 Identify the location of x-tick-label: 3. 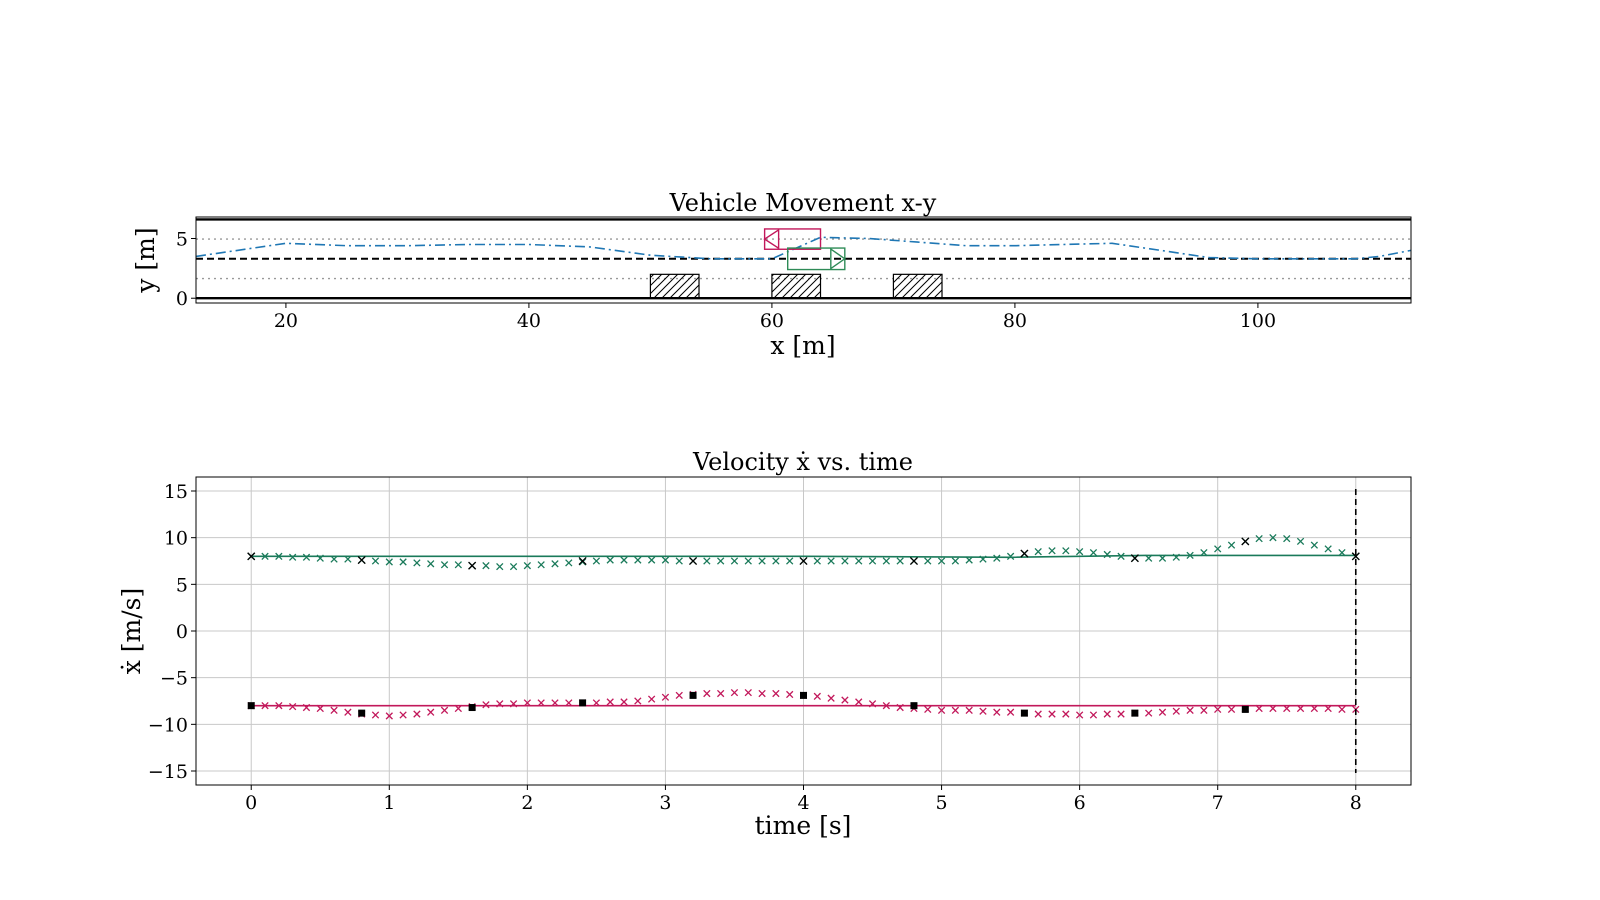
(665, 803).